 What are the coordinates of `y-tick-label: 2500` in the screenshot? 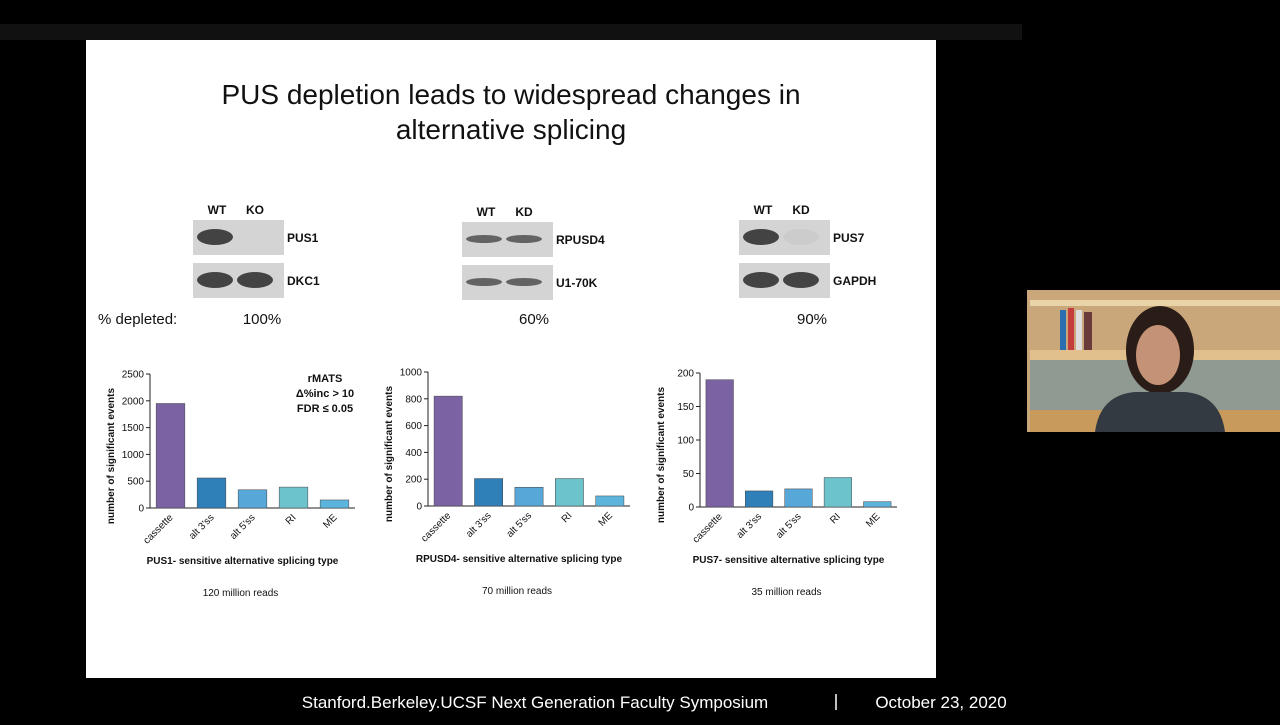 It's located at (133, 375).